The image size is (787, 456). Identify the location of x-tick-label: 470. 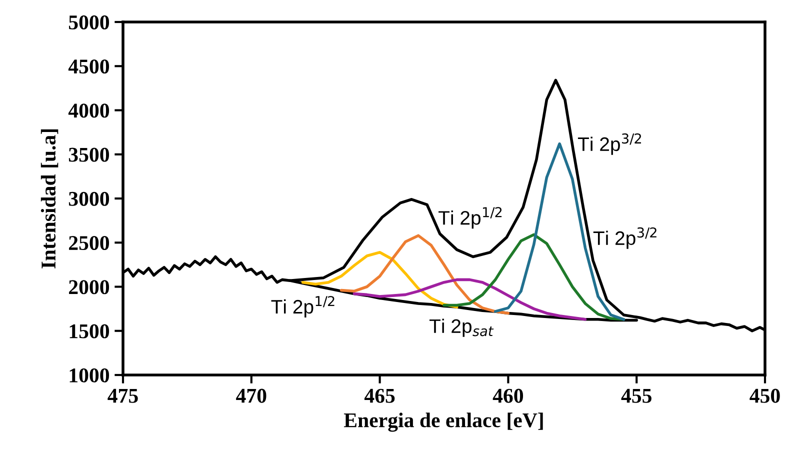
(251, 395).